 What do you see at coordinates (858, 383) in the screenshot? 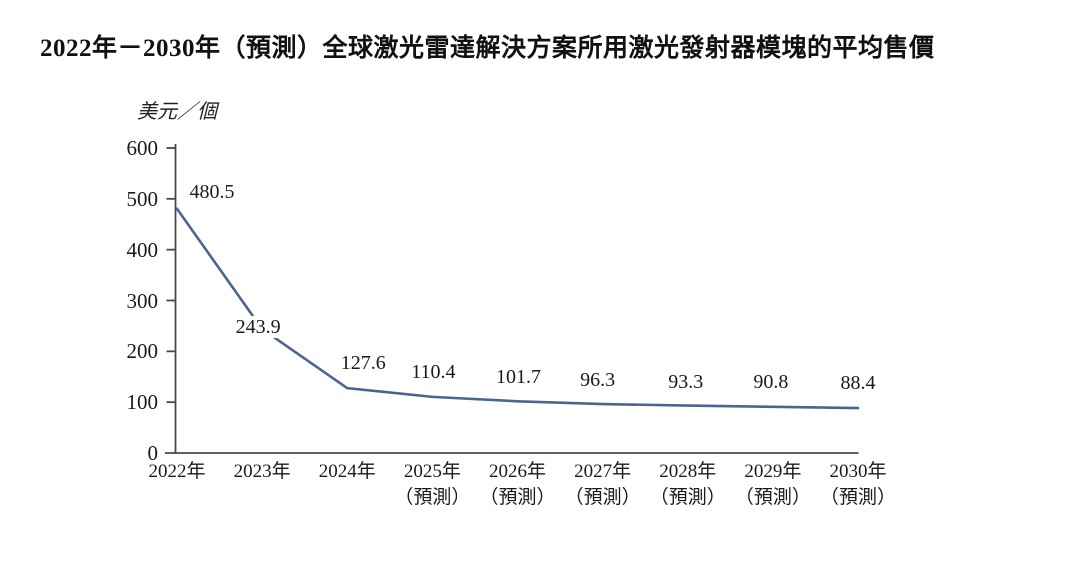
I see `data-label: 88.4` at bounding box center [858, 383].